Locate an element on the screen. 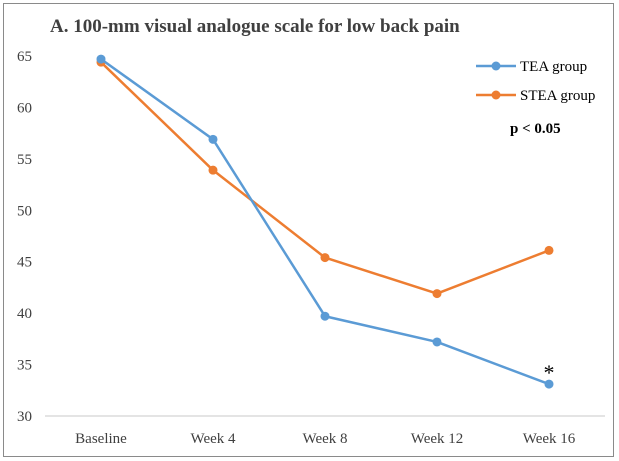  x-tick-label: Baseline is located at coordinates (101, 439).